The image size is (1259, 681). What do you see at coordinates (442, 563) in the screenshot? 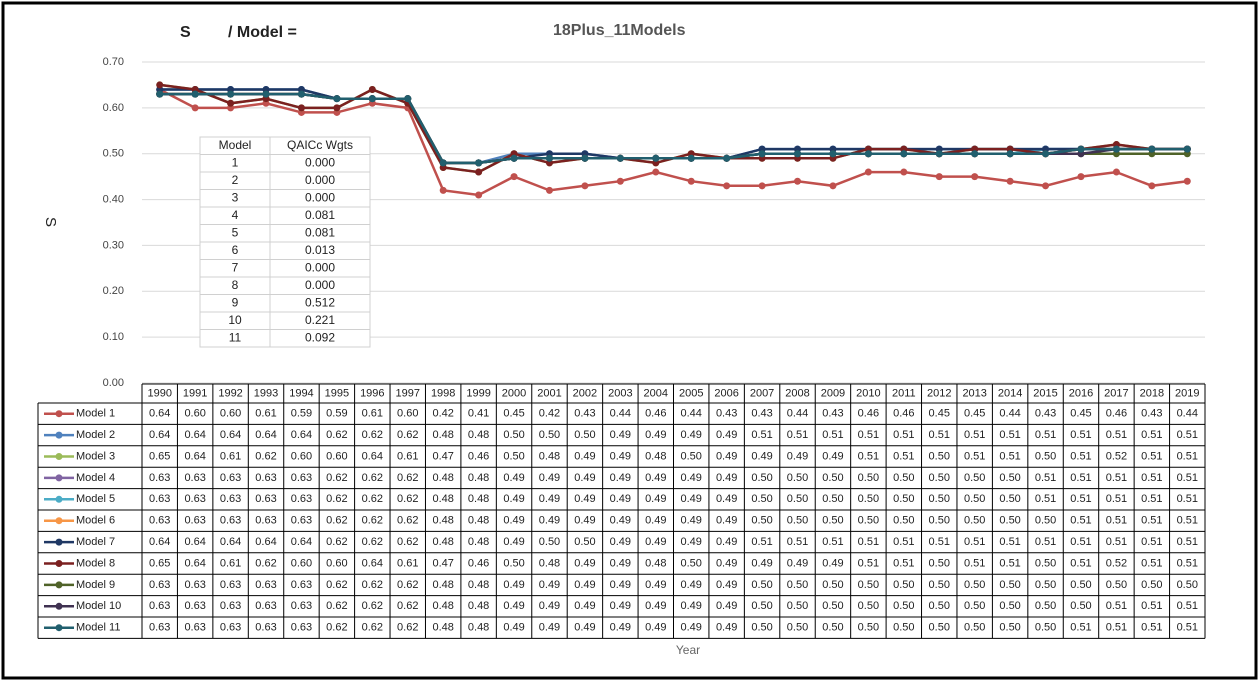
I see `data-label: 0.47` at bounding box center [442, 563].